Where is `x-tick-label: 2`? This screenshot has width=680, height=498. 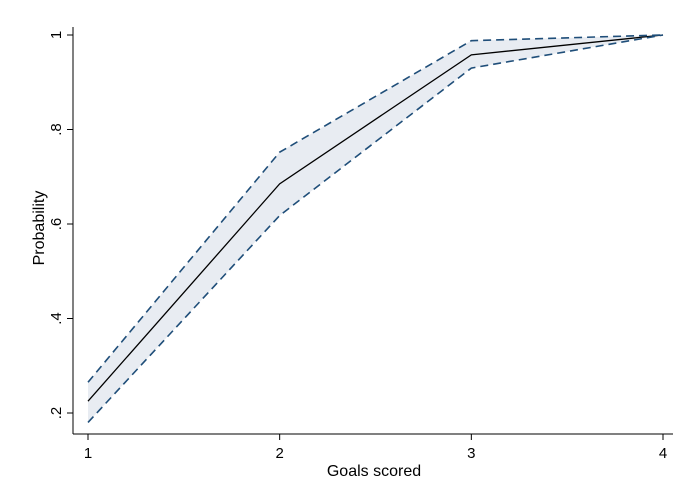 x-tick-label: 2 is located at coordinates (279, 453).